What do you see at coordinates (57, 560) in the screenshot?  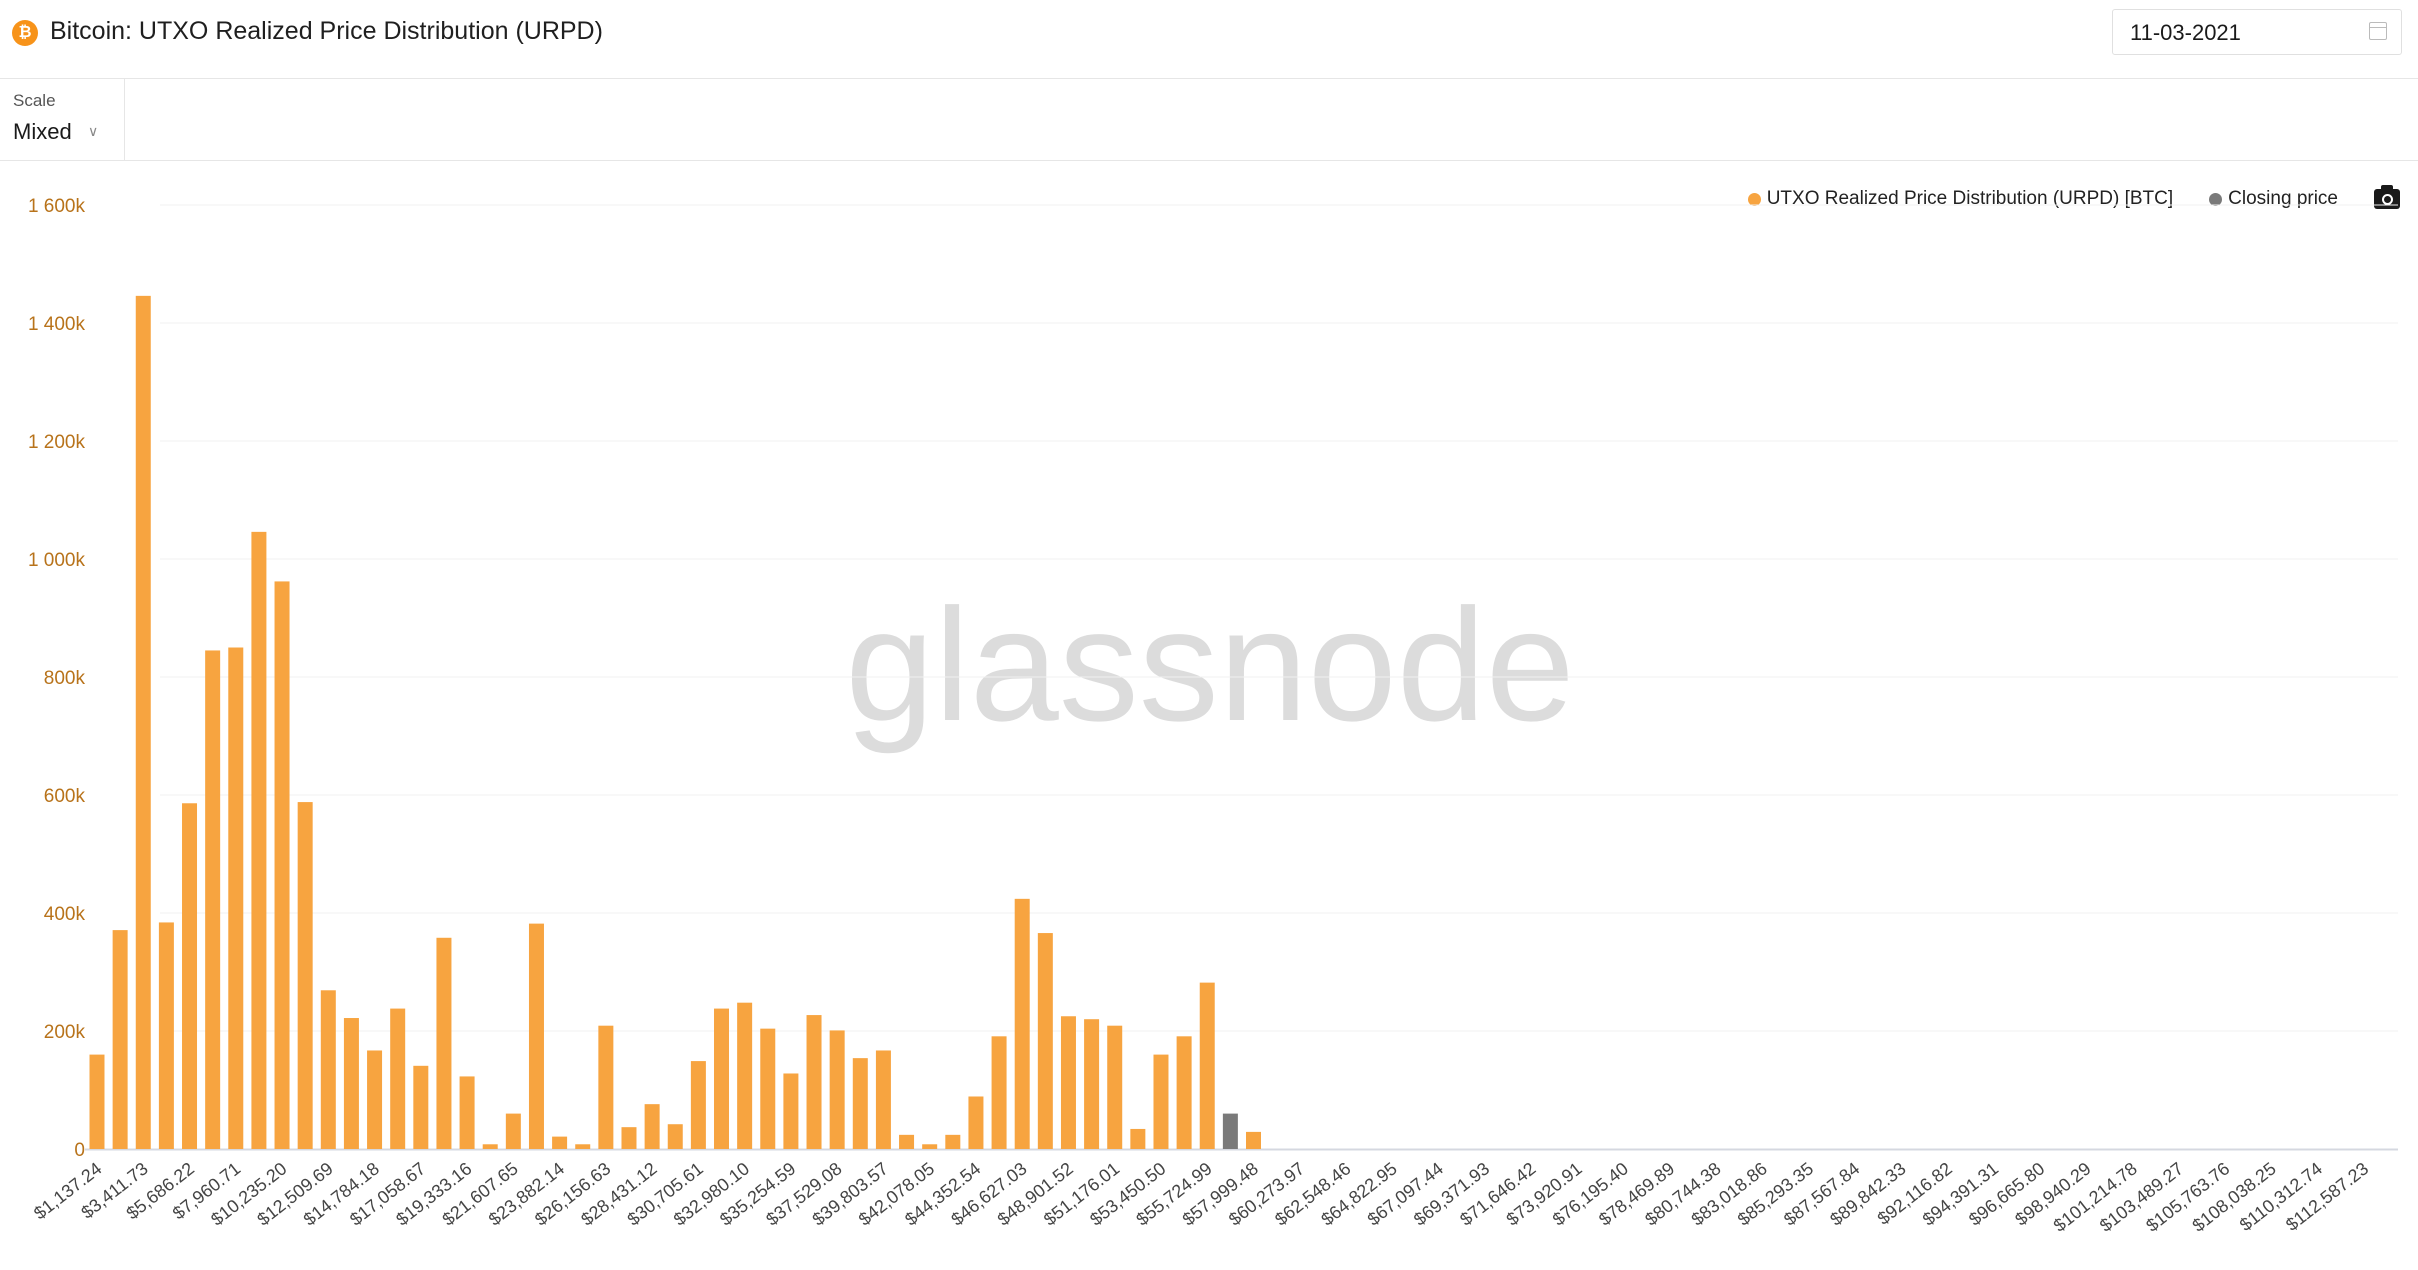 I see `y-tick-label: 1 000k` at bounding box center [57, 560].